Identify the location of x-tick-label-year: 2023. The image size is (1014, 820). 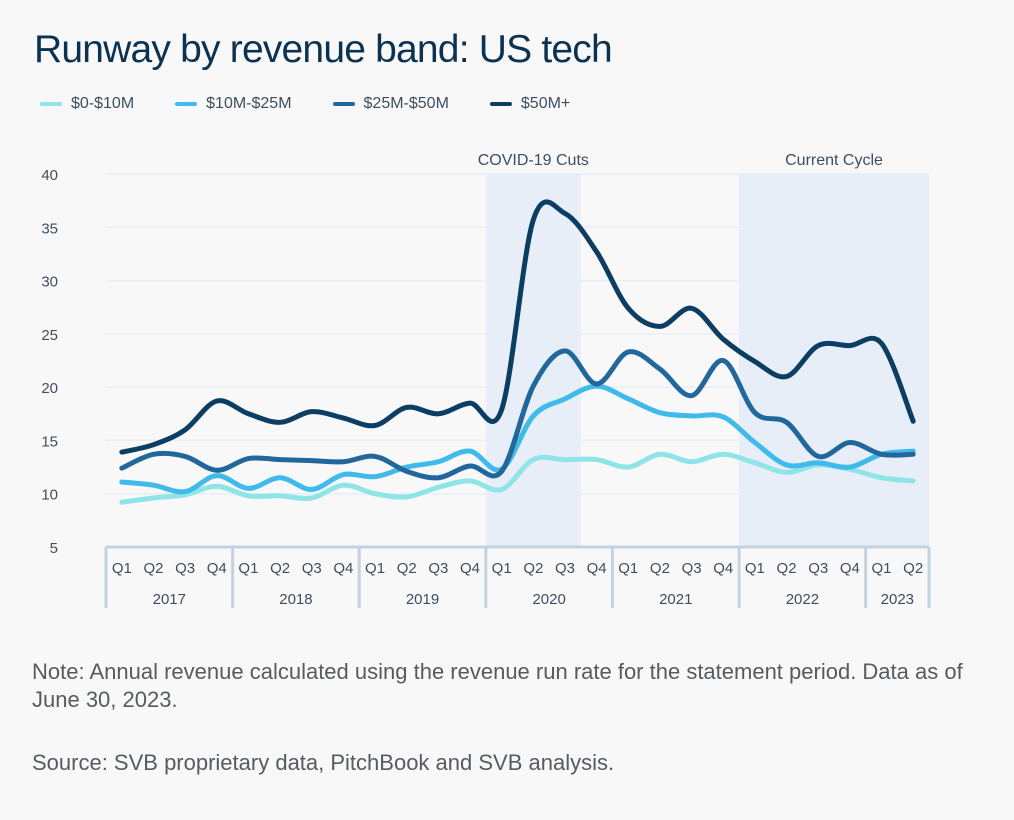
(897, 599).